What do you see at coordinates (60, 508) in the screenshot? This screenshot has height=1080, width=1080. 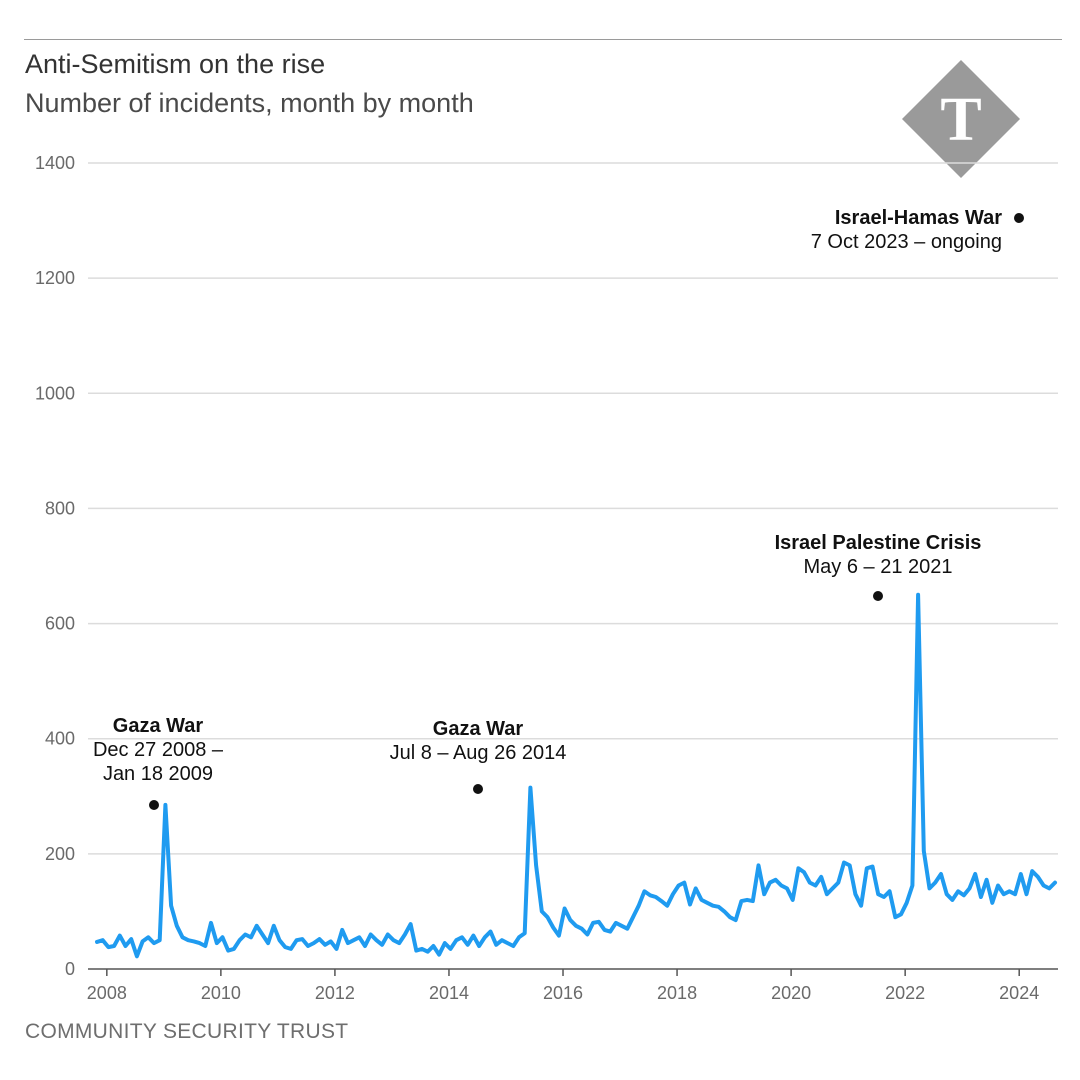 I see `y-tick-label: 800` at bounding box center [60, 508].